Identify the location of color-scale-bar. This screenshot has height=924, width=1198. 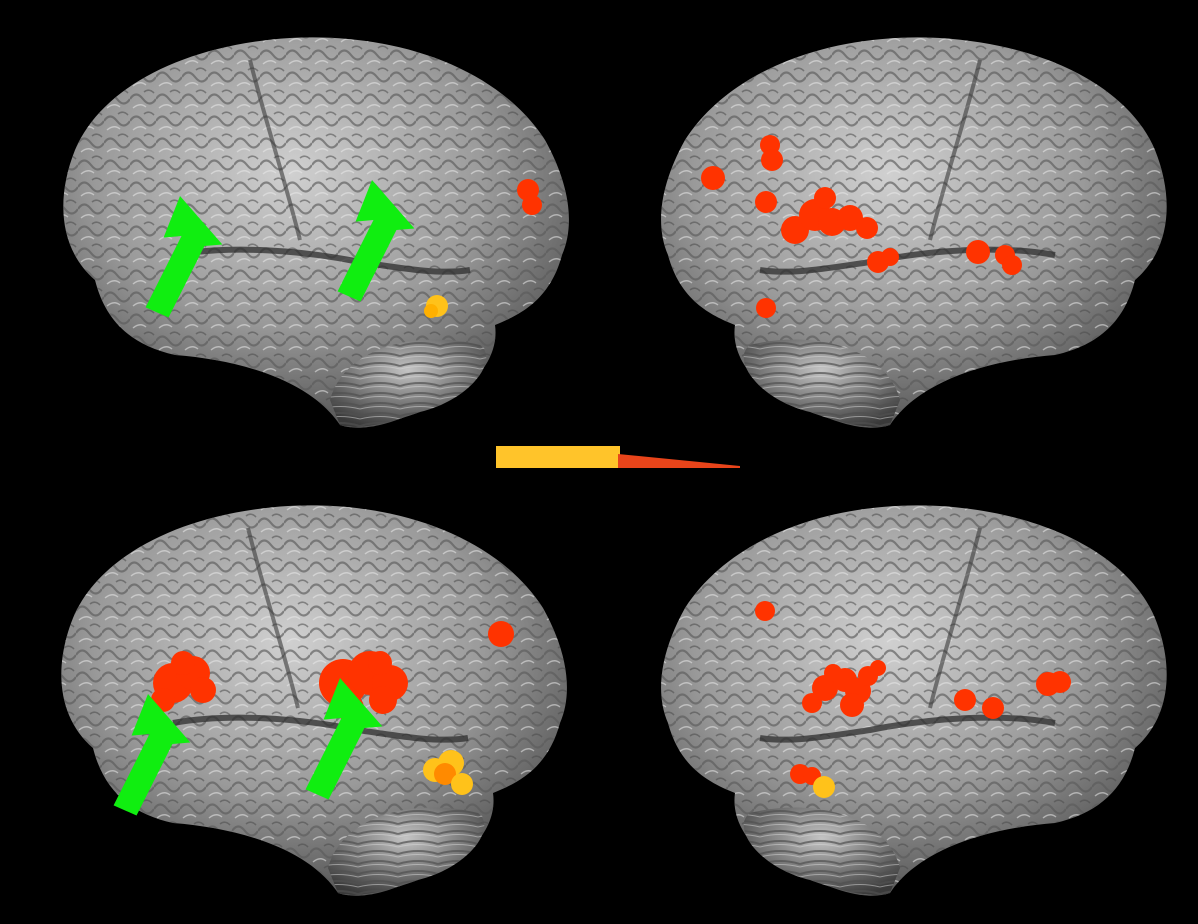
(618, 457).